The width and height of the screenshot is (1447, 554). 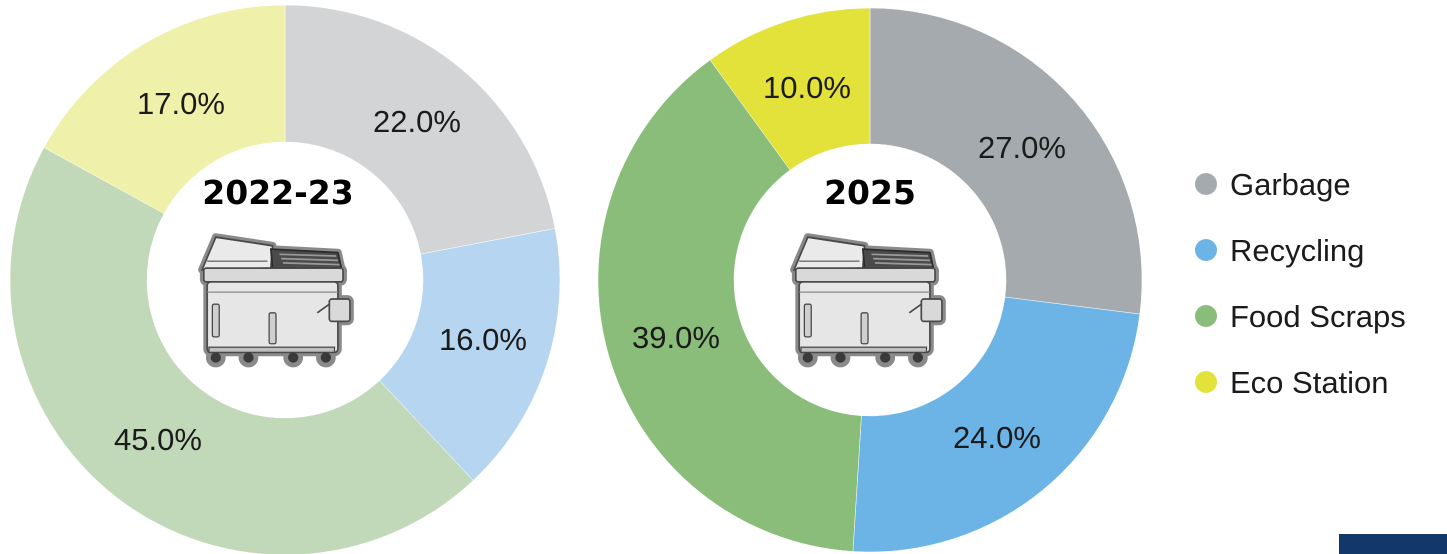 What do you see at coordinates (158, 439) in the screenshot?
I see `label-food-scraps-2022-23: 45.0%` at bounding box center [158, 439].